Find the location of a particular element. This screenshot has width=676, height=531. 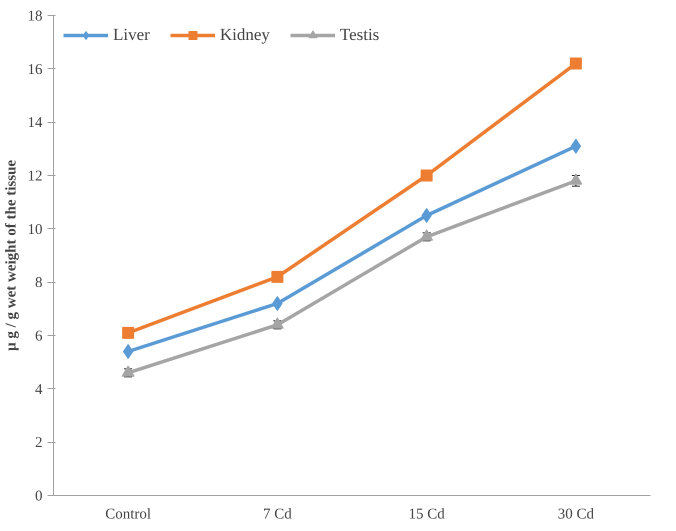

y-tick-label: 4 is located at coordinates (39, 390).